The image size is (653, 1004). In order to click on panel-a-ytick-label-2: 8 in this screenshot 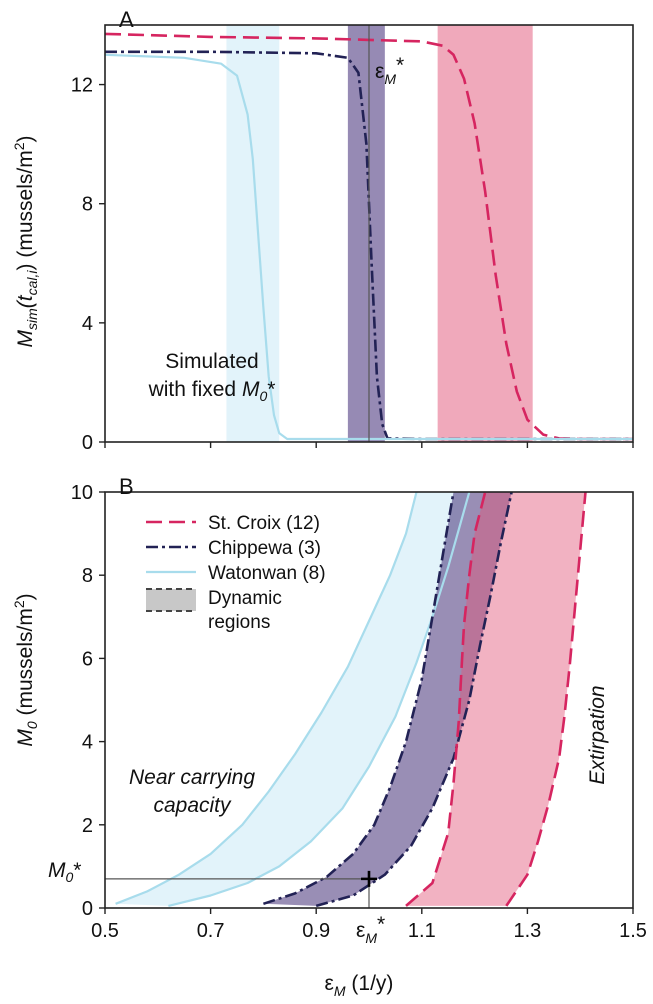, I will do `click(87, 205)`.